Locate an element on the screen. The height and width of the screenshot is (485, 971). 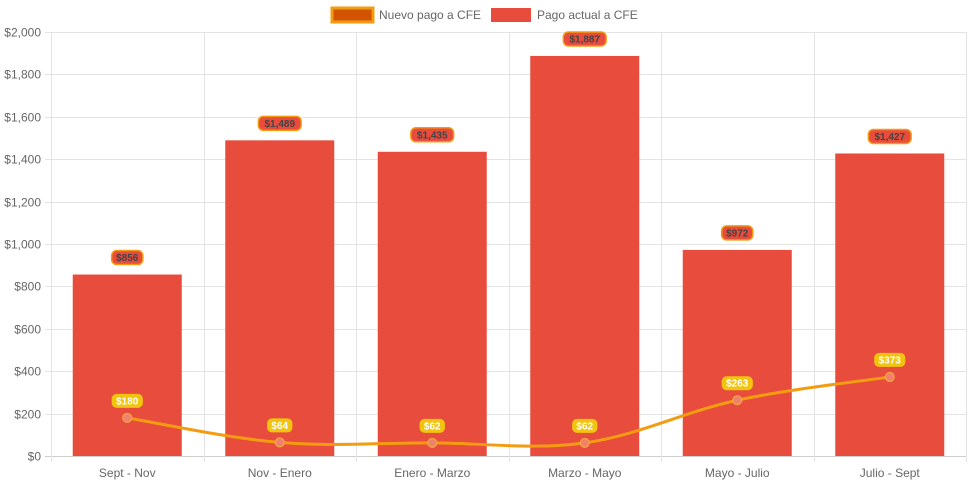
x-tick-label: Nov - Enero is located at coordinates (280, 473).